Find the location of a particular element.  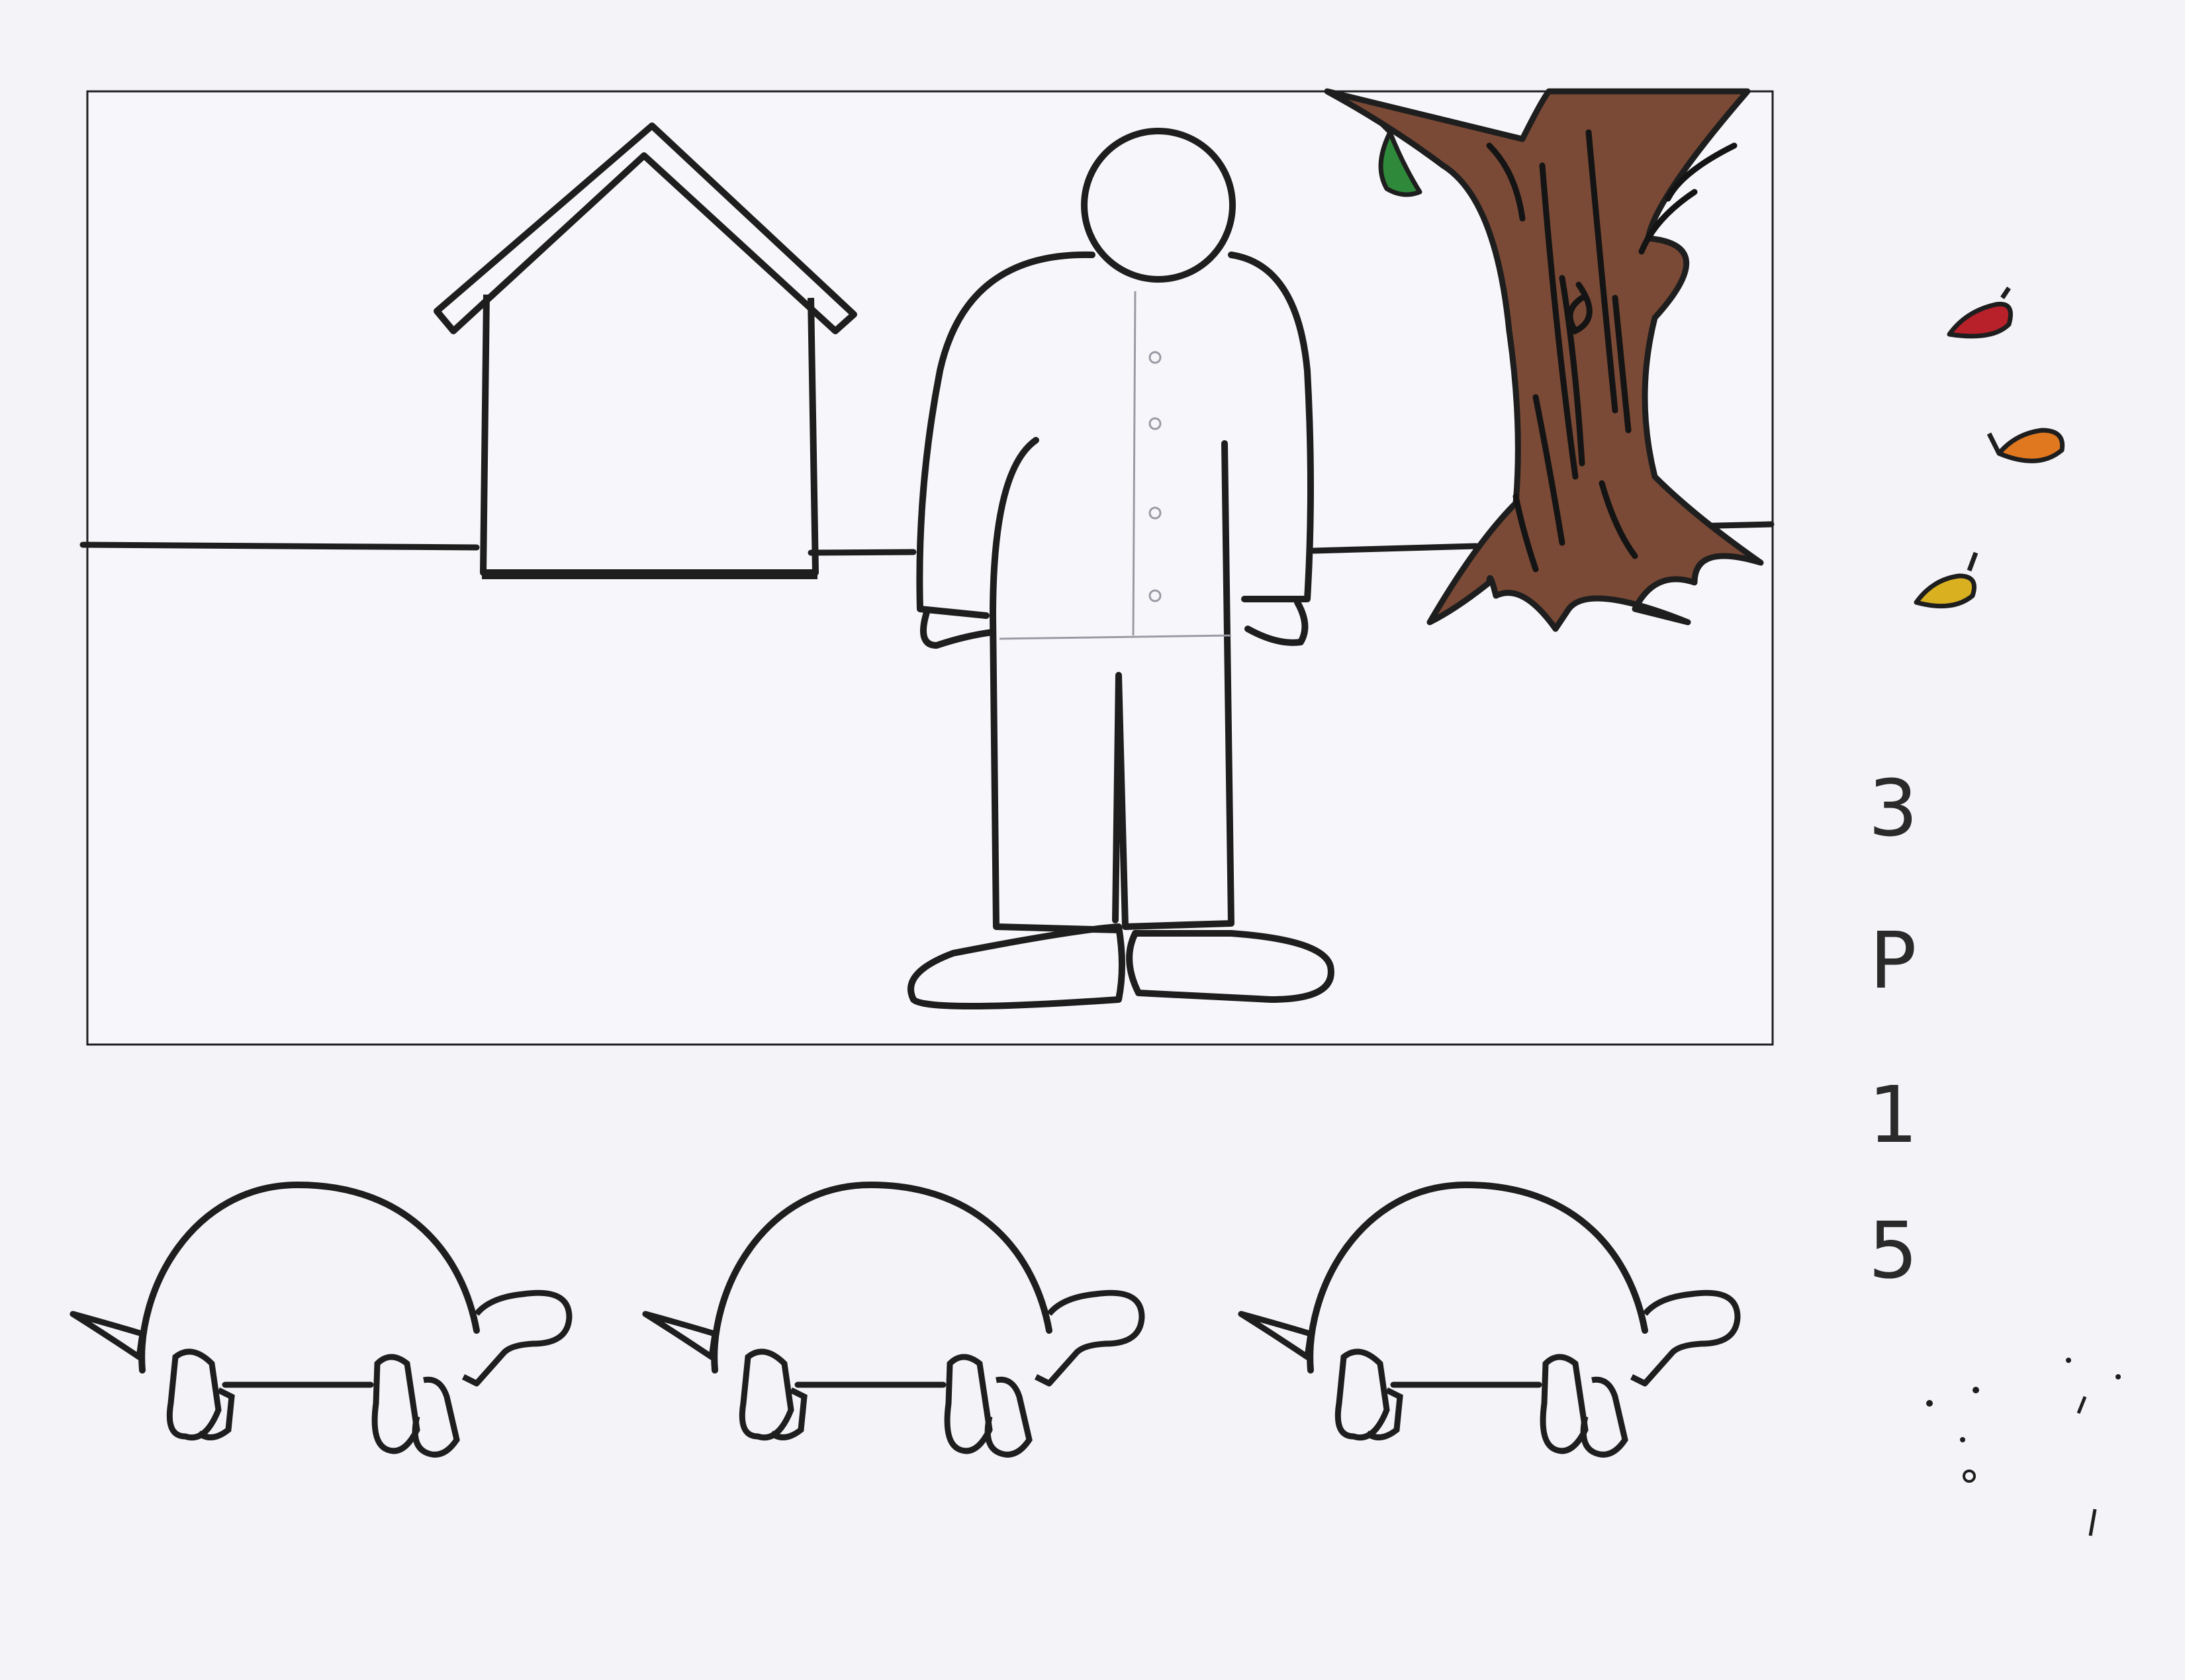

tree-icon is located at coordinates (1544, 360).